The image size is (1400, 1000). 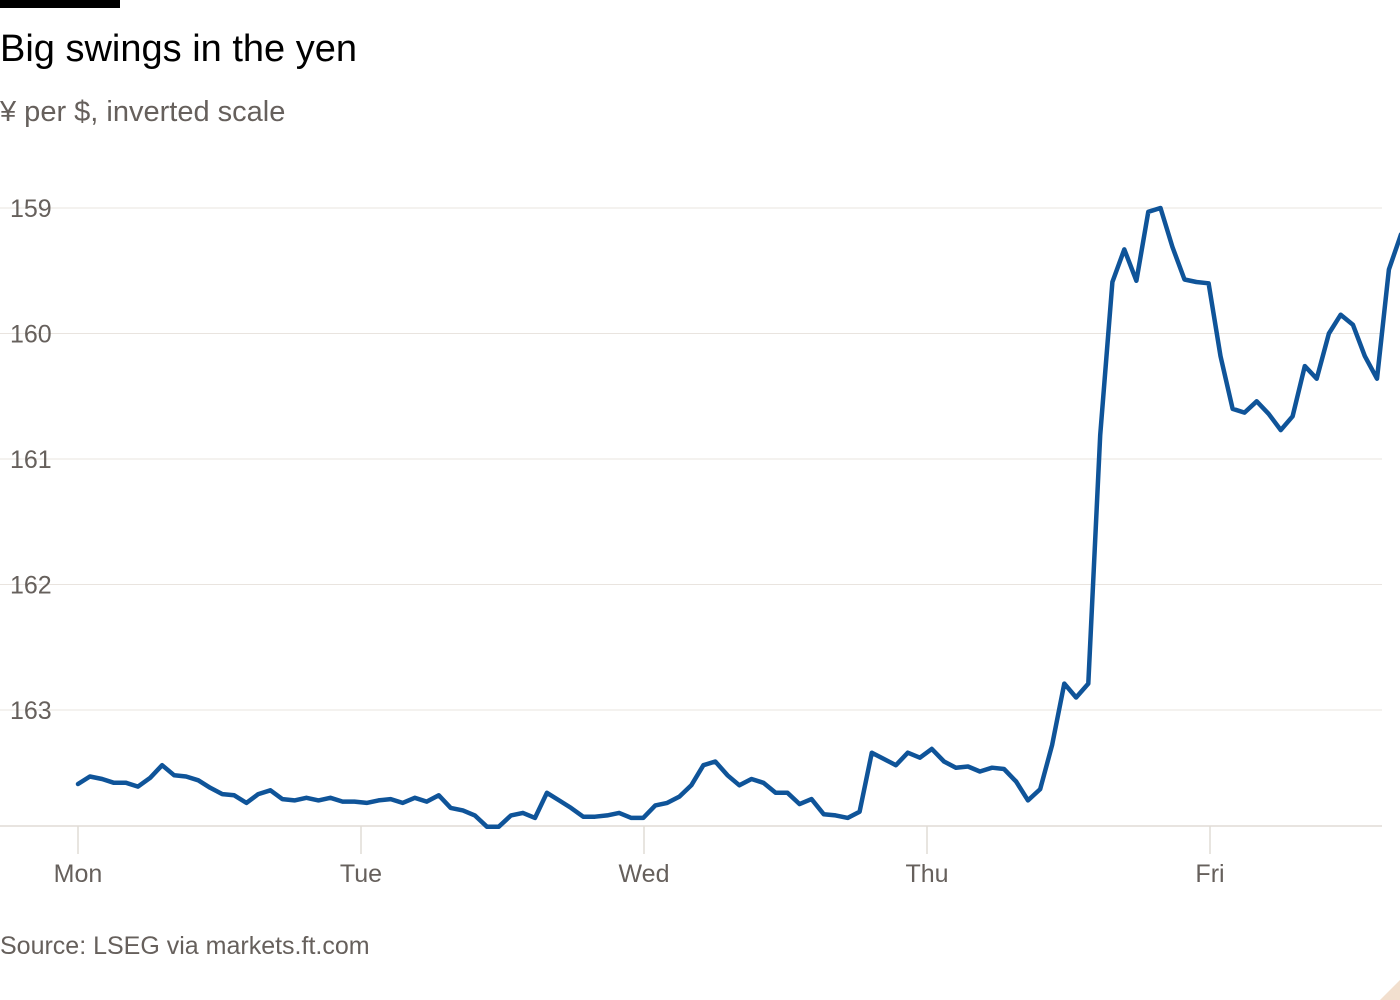 I want to click on x-tick-label-thu: Thu, so click(x=926, y=874).